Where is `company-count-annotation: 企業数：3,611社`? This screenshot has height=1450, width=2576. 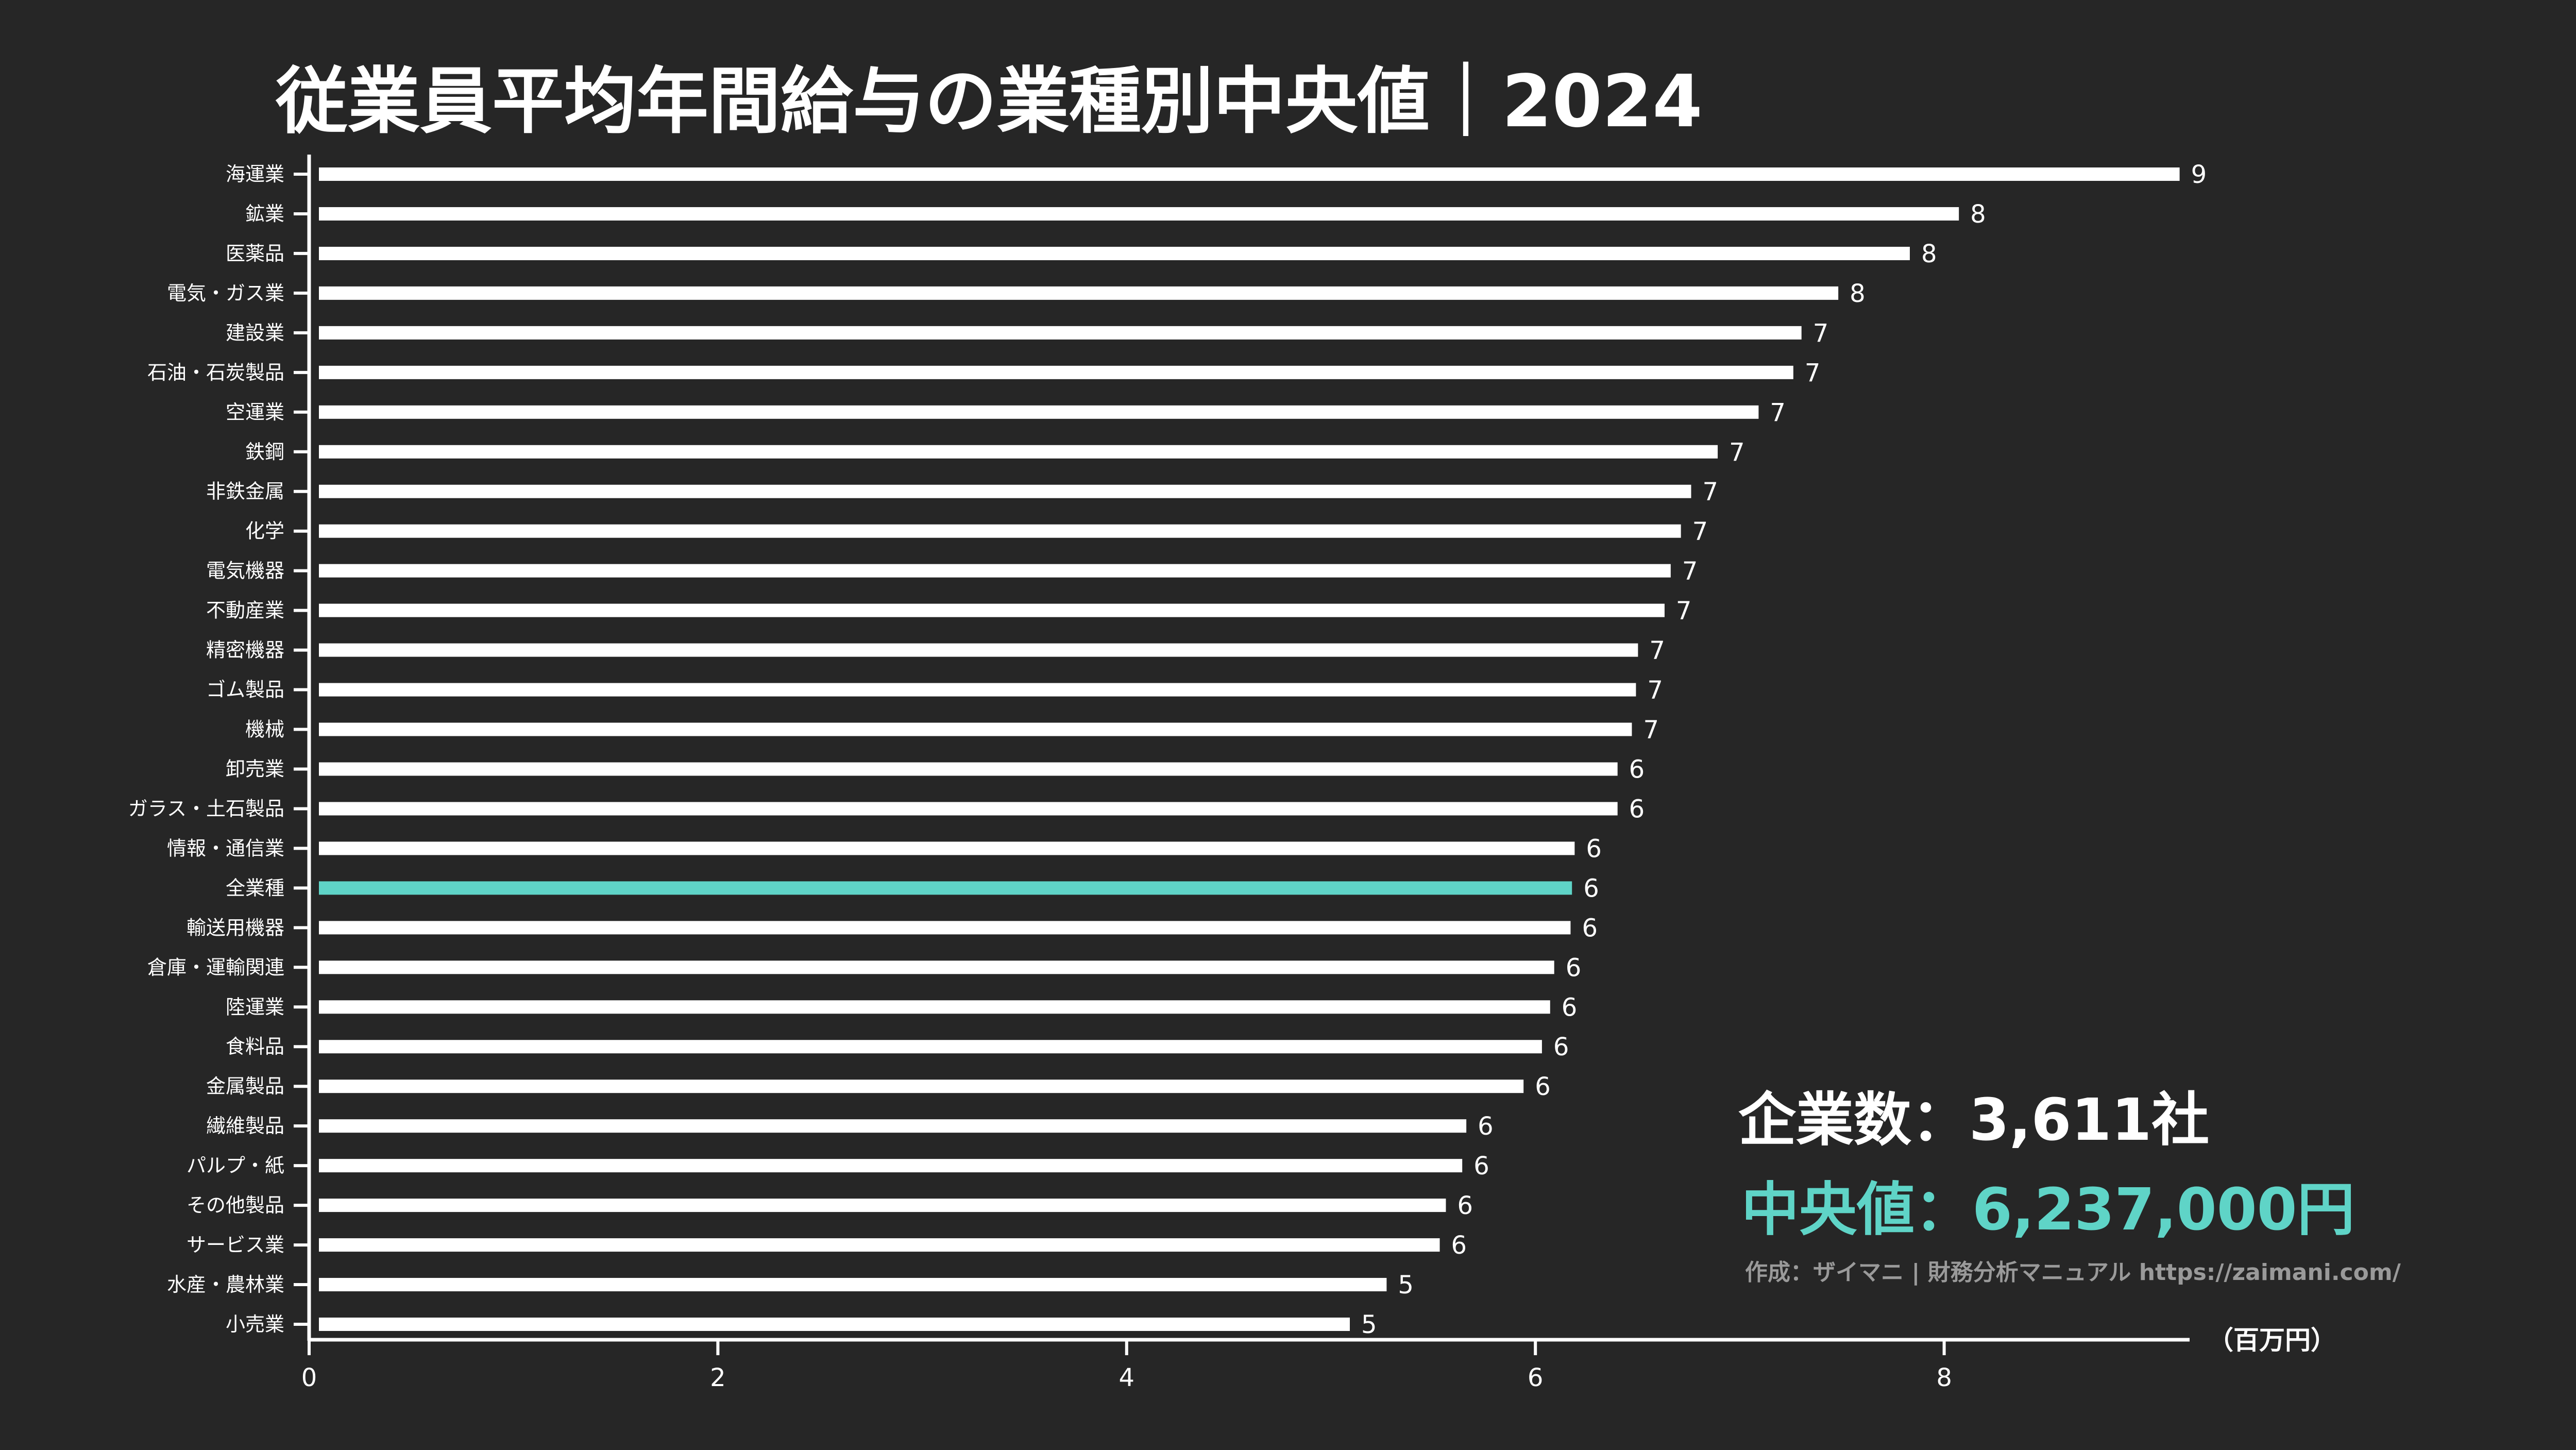
company-count-annotation: 企業数：3,611社 is located at coordinates (1973, 1120).